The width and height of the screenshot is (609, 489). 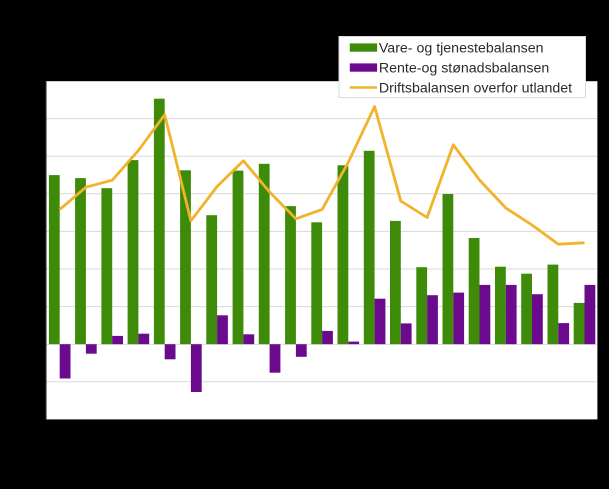 What do you see at coordinates (461, 48) in the screenshot?
I see `svg-text: Vare- og tjenestebalansen` at bounding box center [461, 48].